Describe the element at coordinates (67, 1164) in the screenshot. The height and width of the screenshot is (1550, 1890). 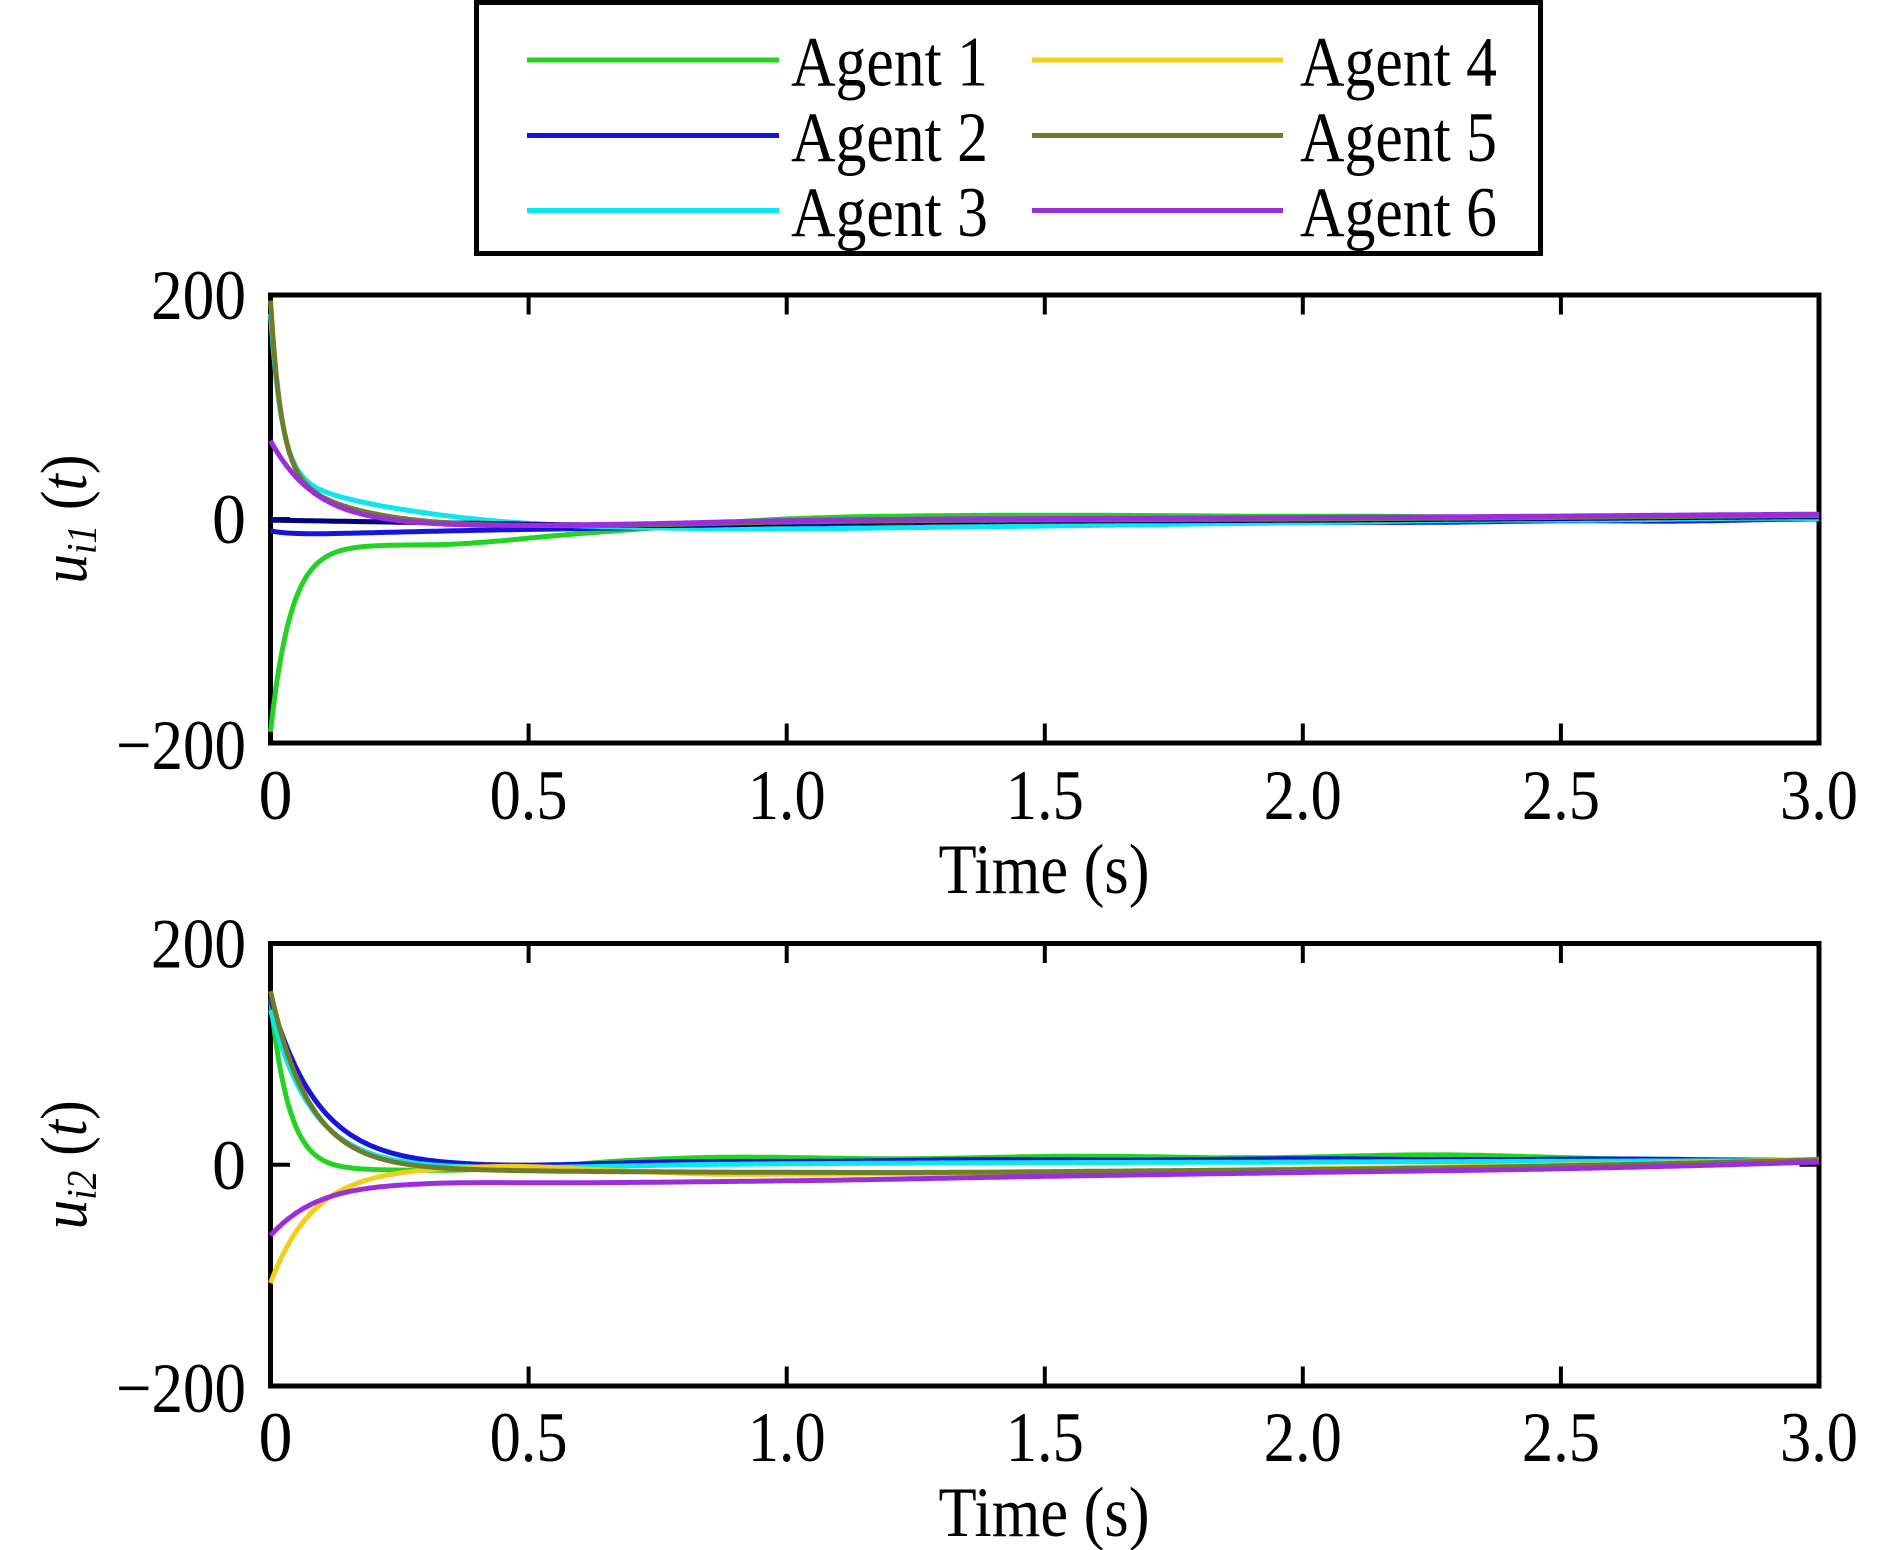
I see `svg-text: ui2 (t)` at that location.